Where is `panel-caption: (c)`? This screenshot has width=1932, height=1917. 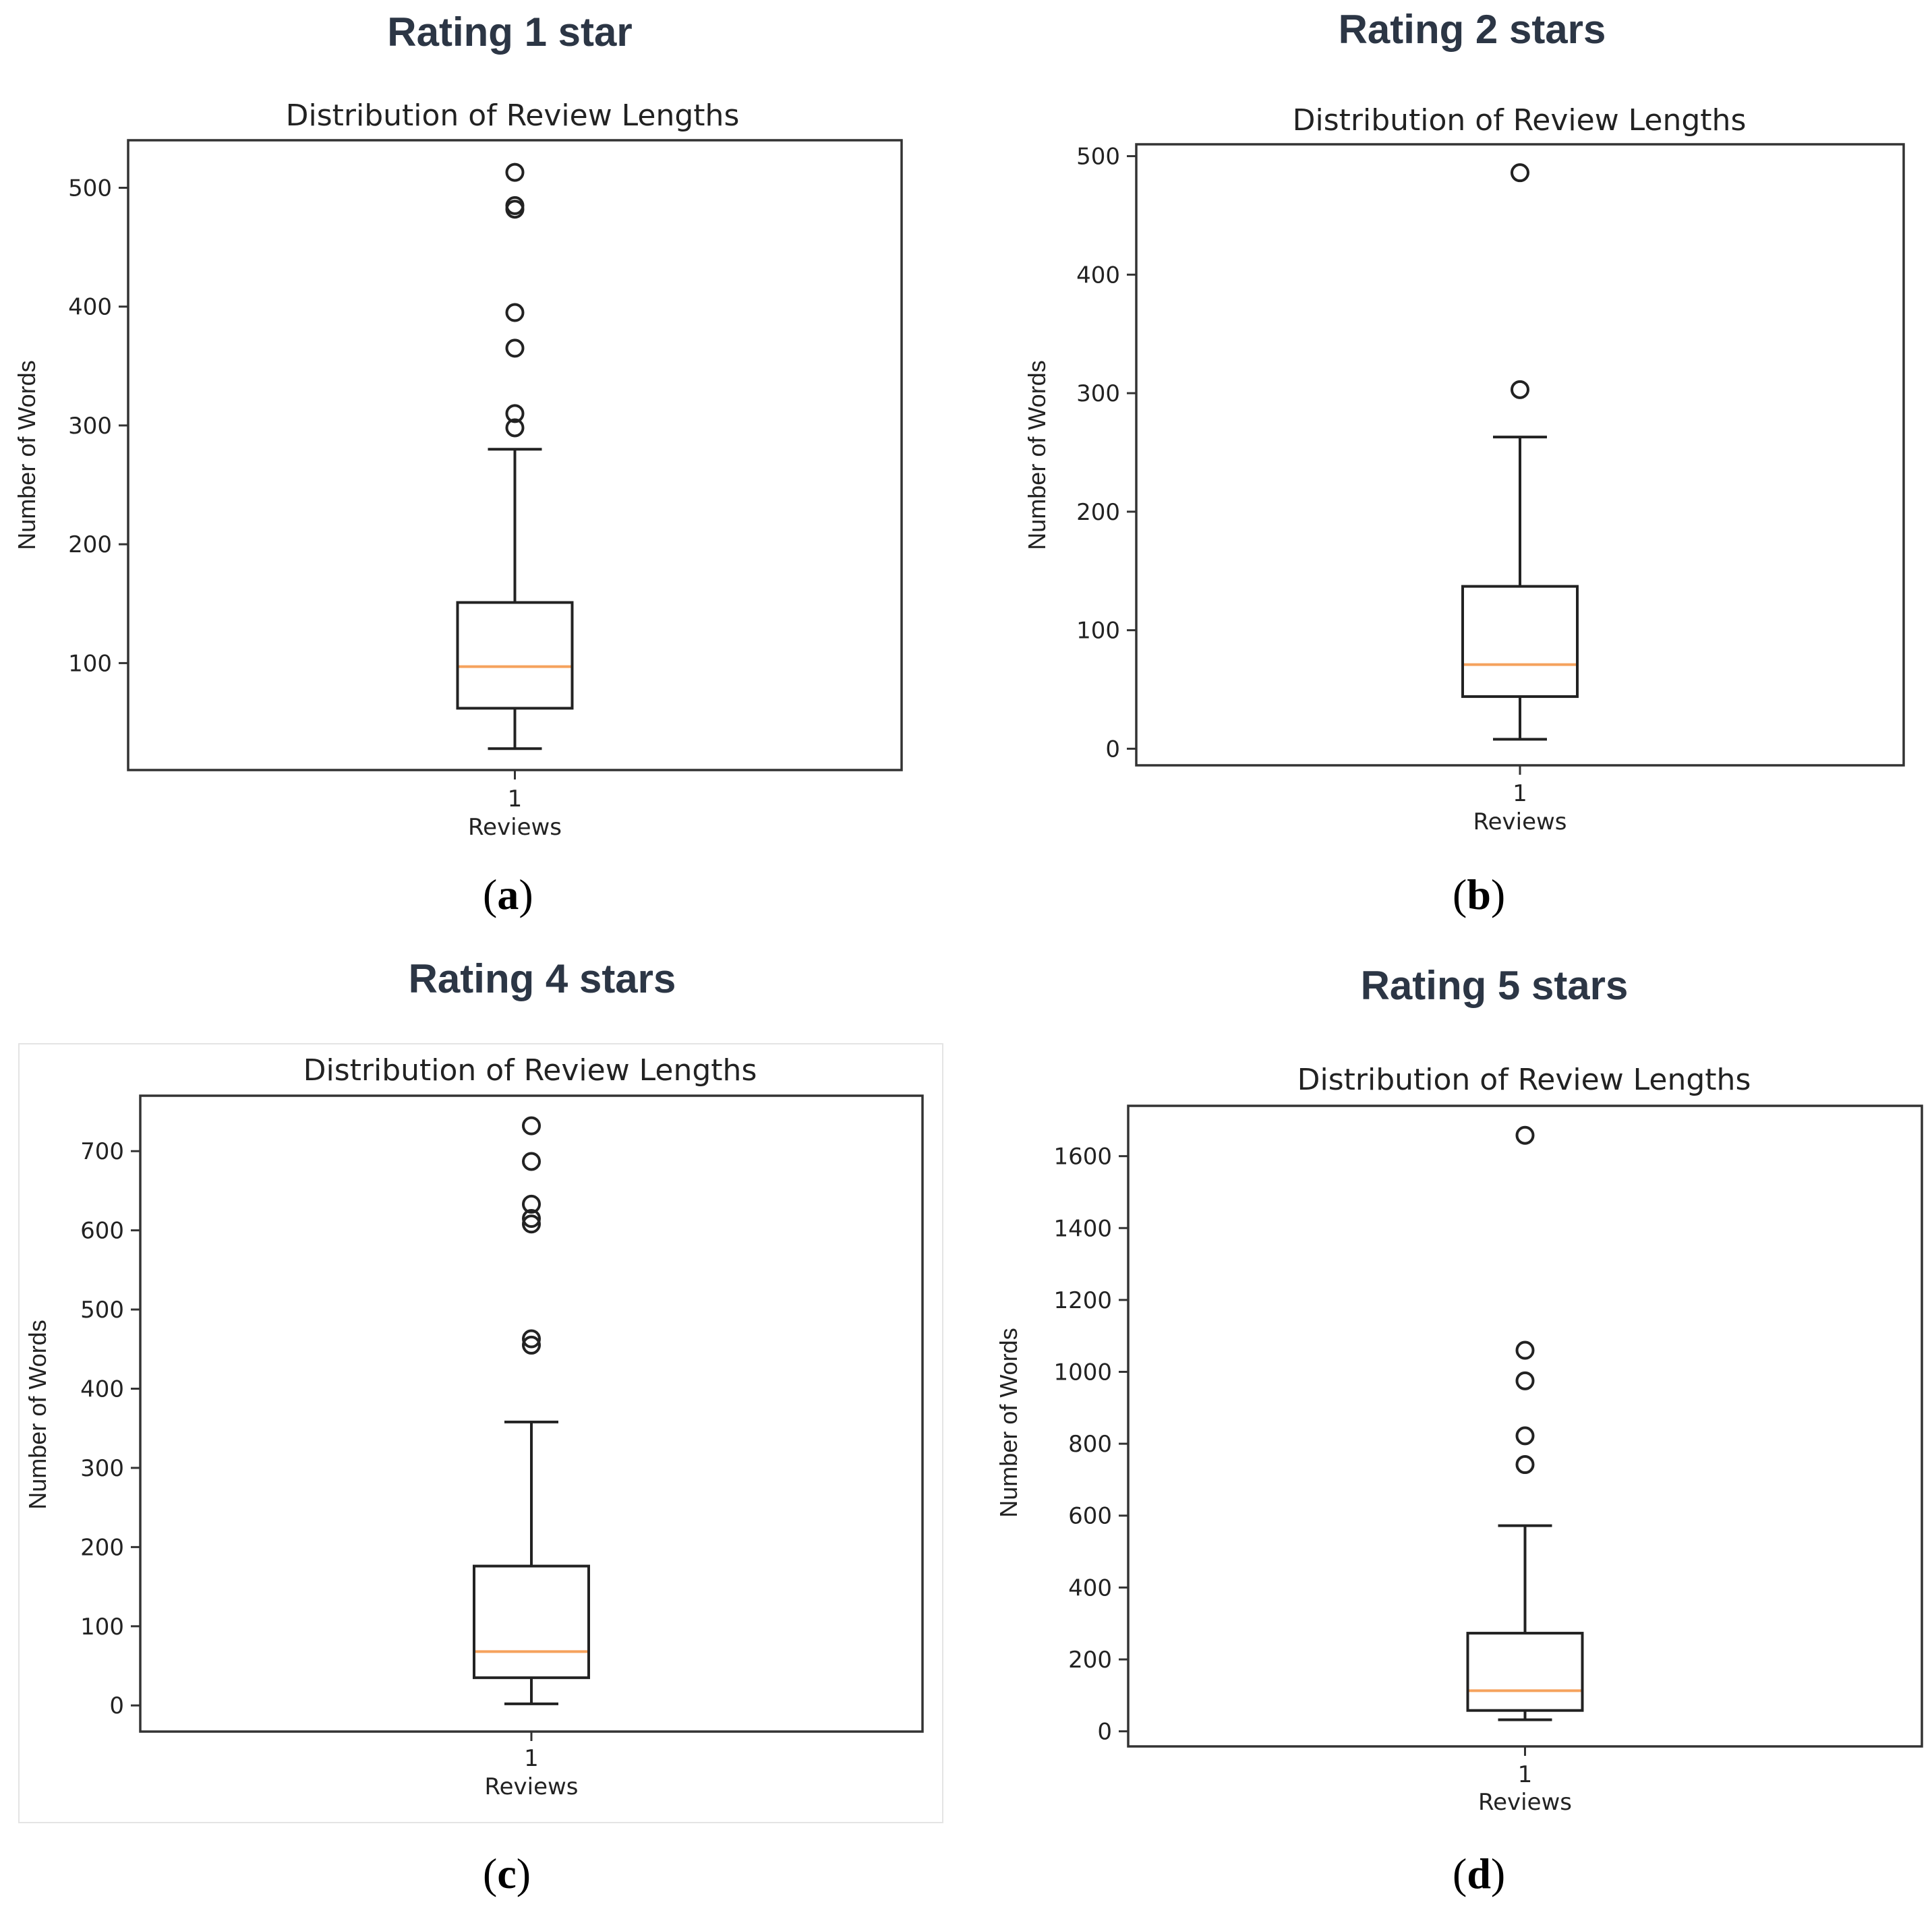
panel-caption: (c) is located at coordinates (507, 1874).